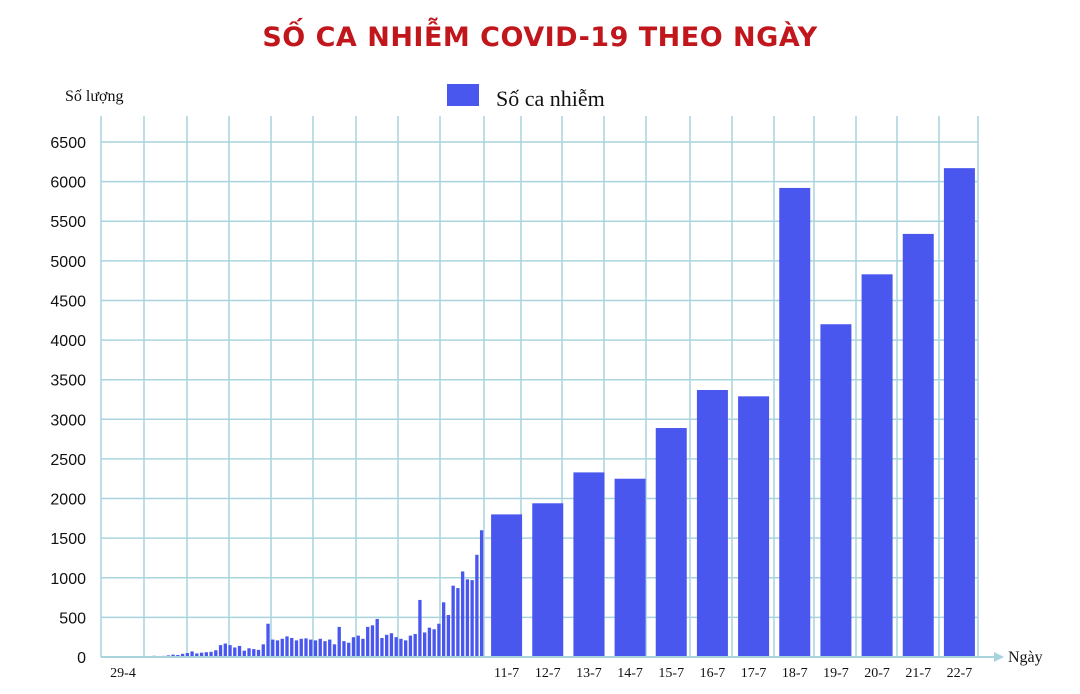  Describe the element at coordinates (540, 37) in the screenshot. I see `chart-title: SỐ CA NHIỄM COVID-19 THEO NGÀY` at that location.